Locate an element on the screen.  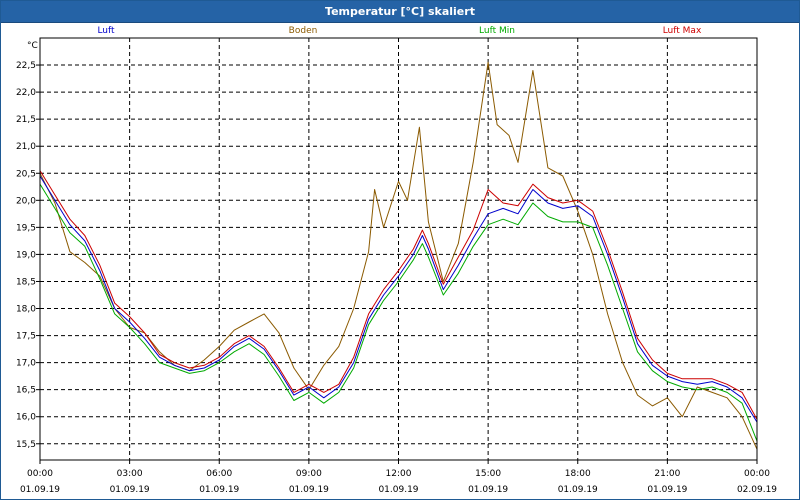
y-tick-label: 20,0 is located at coordinates (26, 201).